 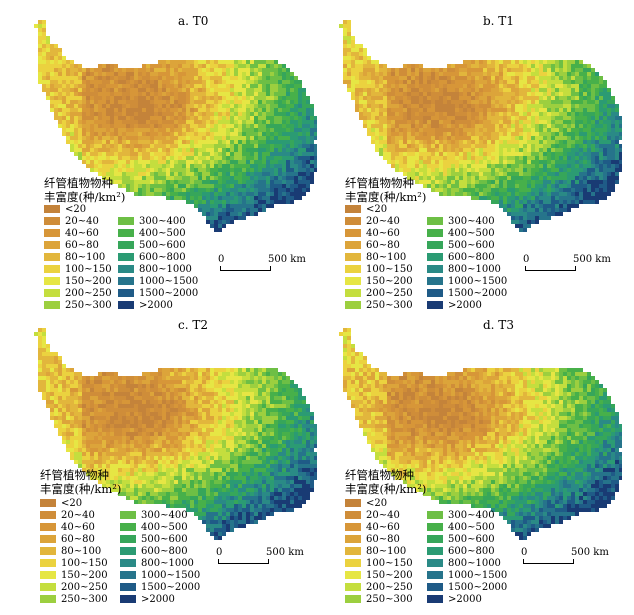 I want to click on legend-item: 100~150, so click(x=379, y=269).